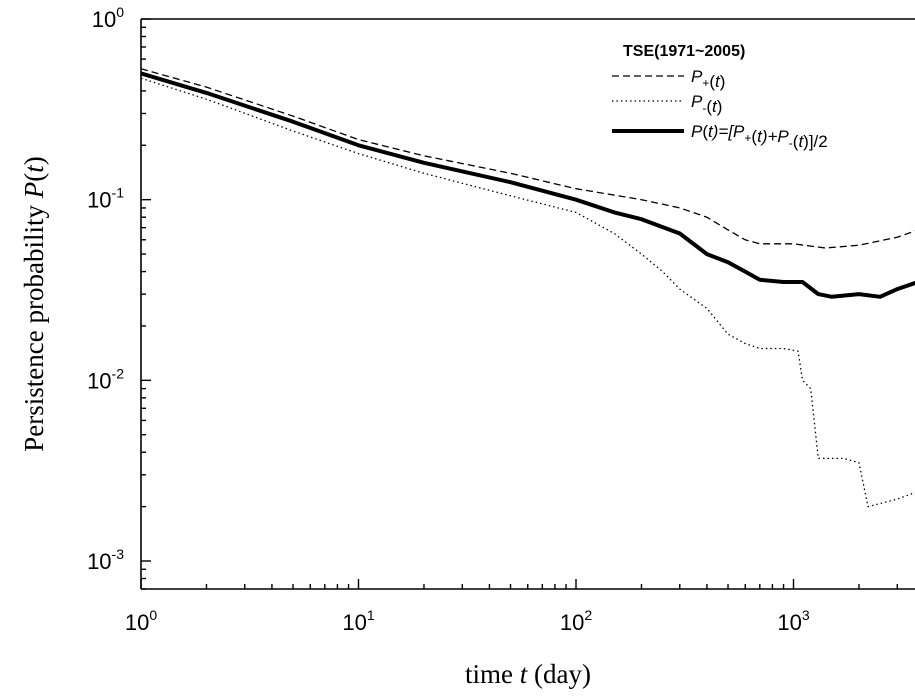  I want to click on x-tick-label: 10², so click(576, 621).